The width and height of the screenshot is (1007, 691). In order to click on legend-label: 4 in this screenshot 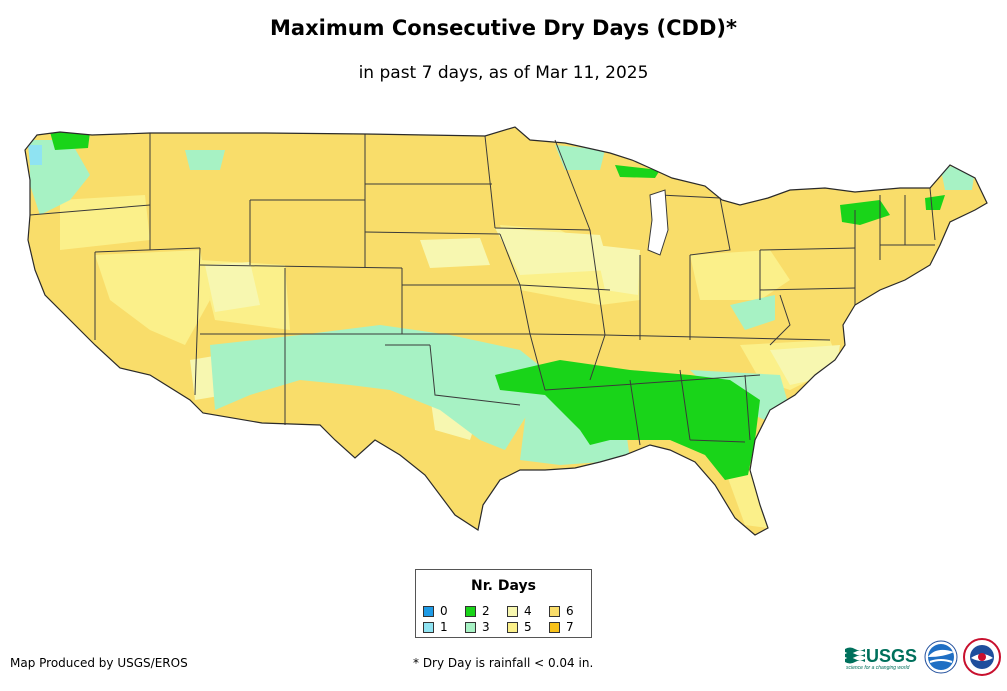, I will do `click(528, 611)`.